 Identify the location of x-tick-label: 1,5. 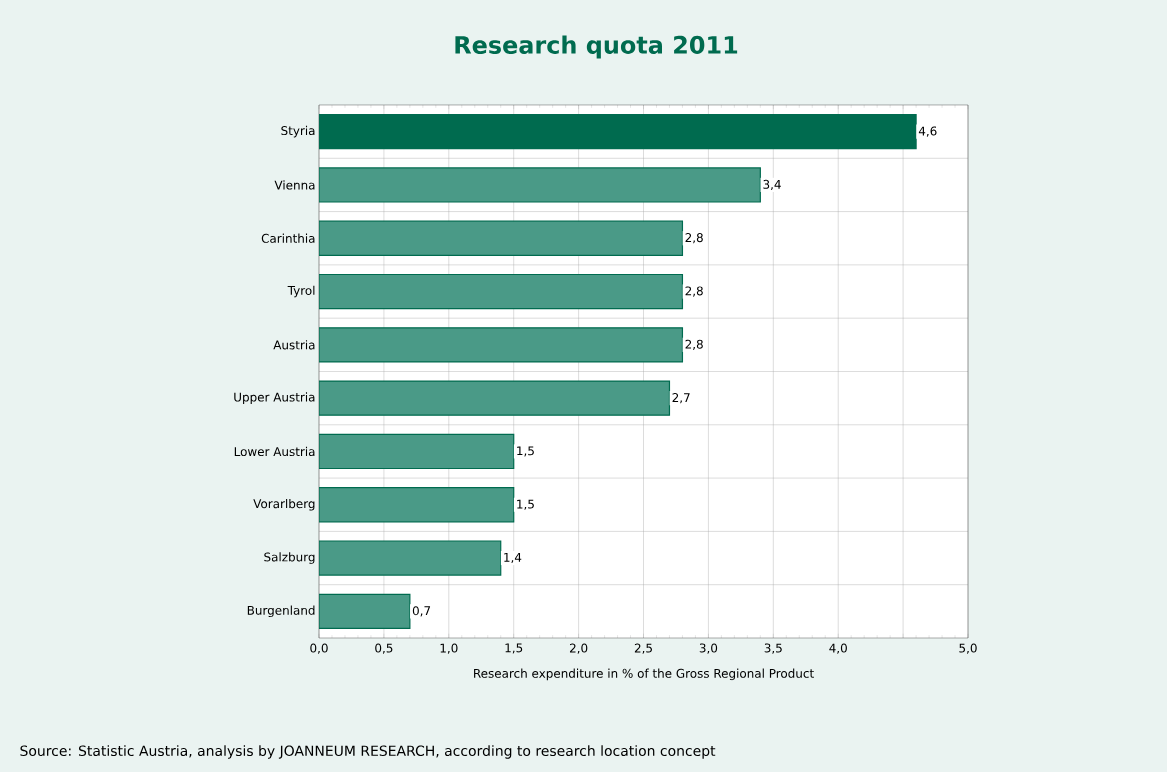
(514, 648).